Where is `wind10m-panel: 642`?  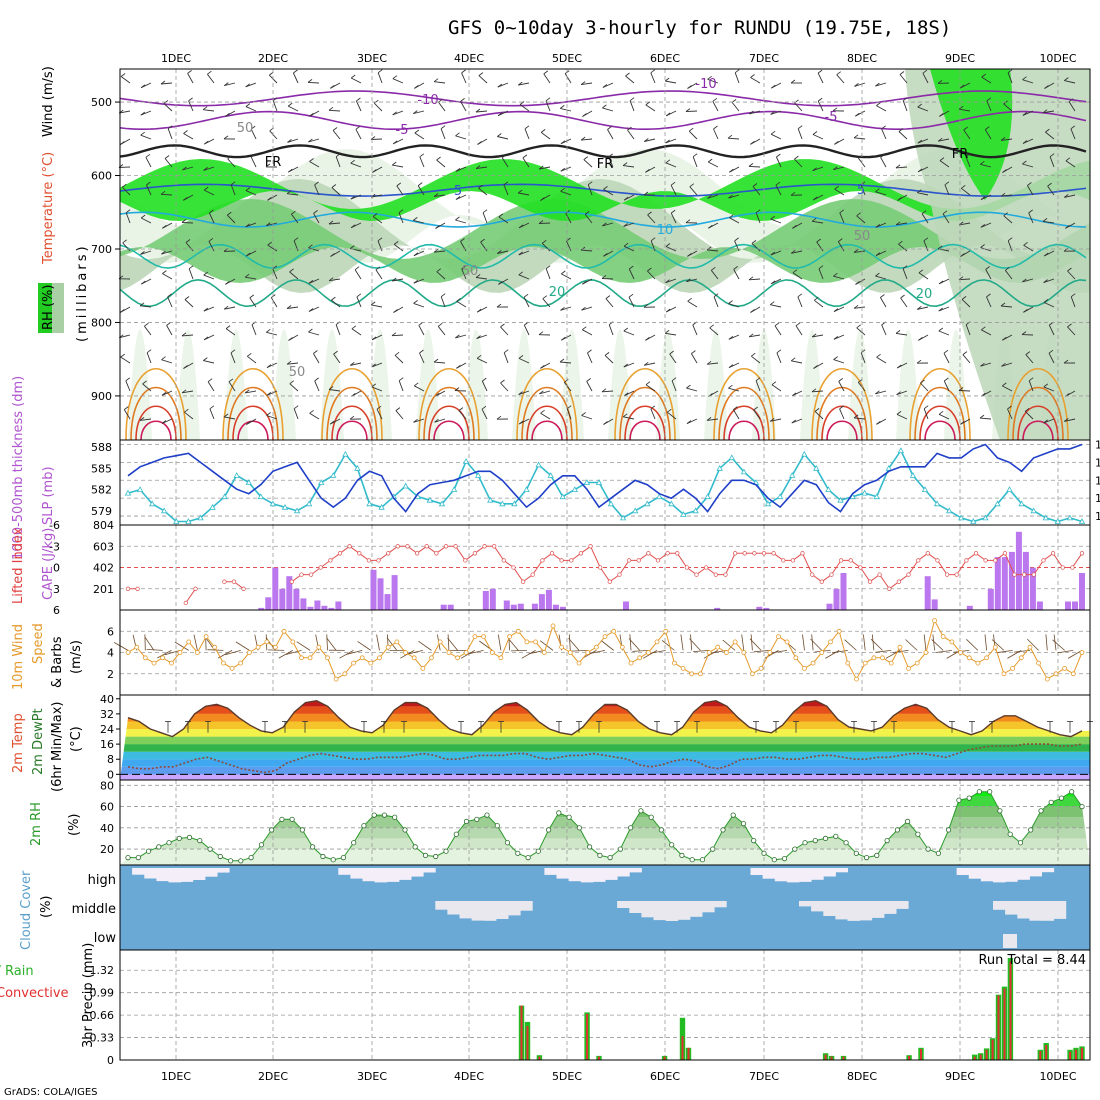
wind10m-panel: 642 is located at coordinates (599, 652).